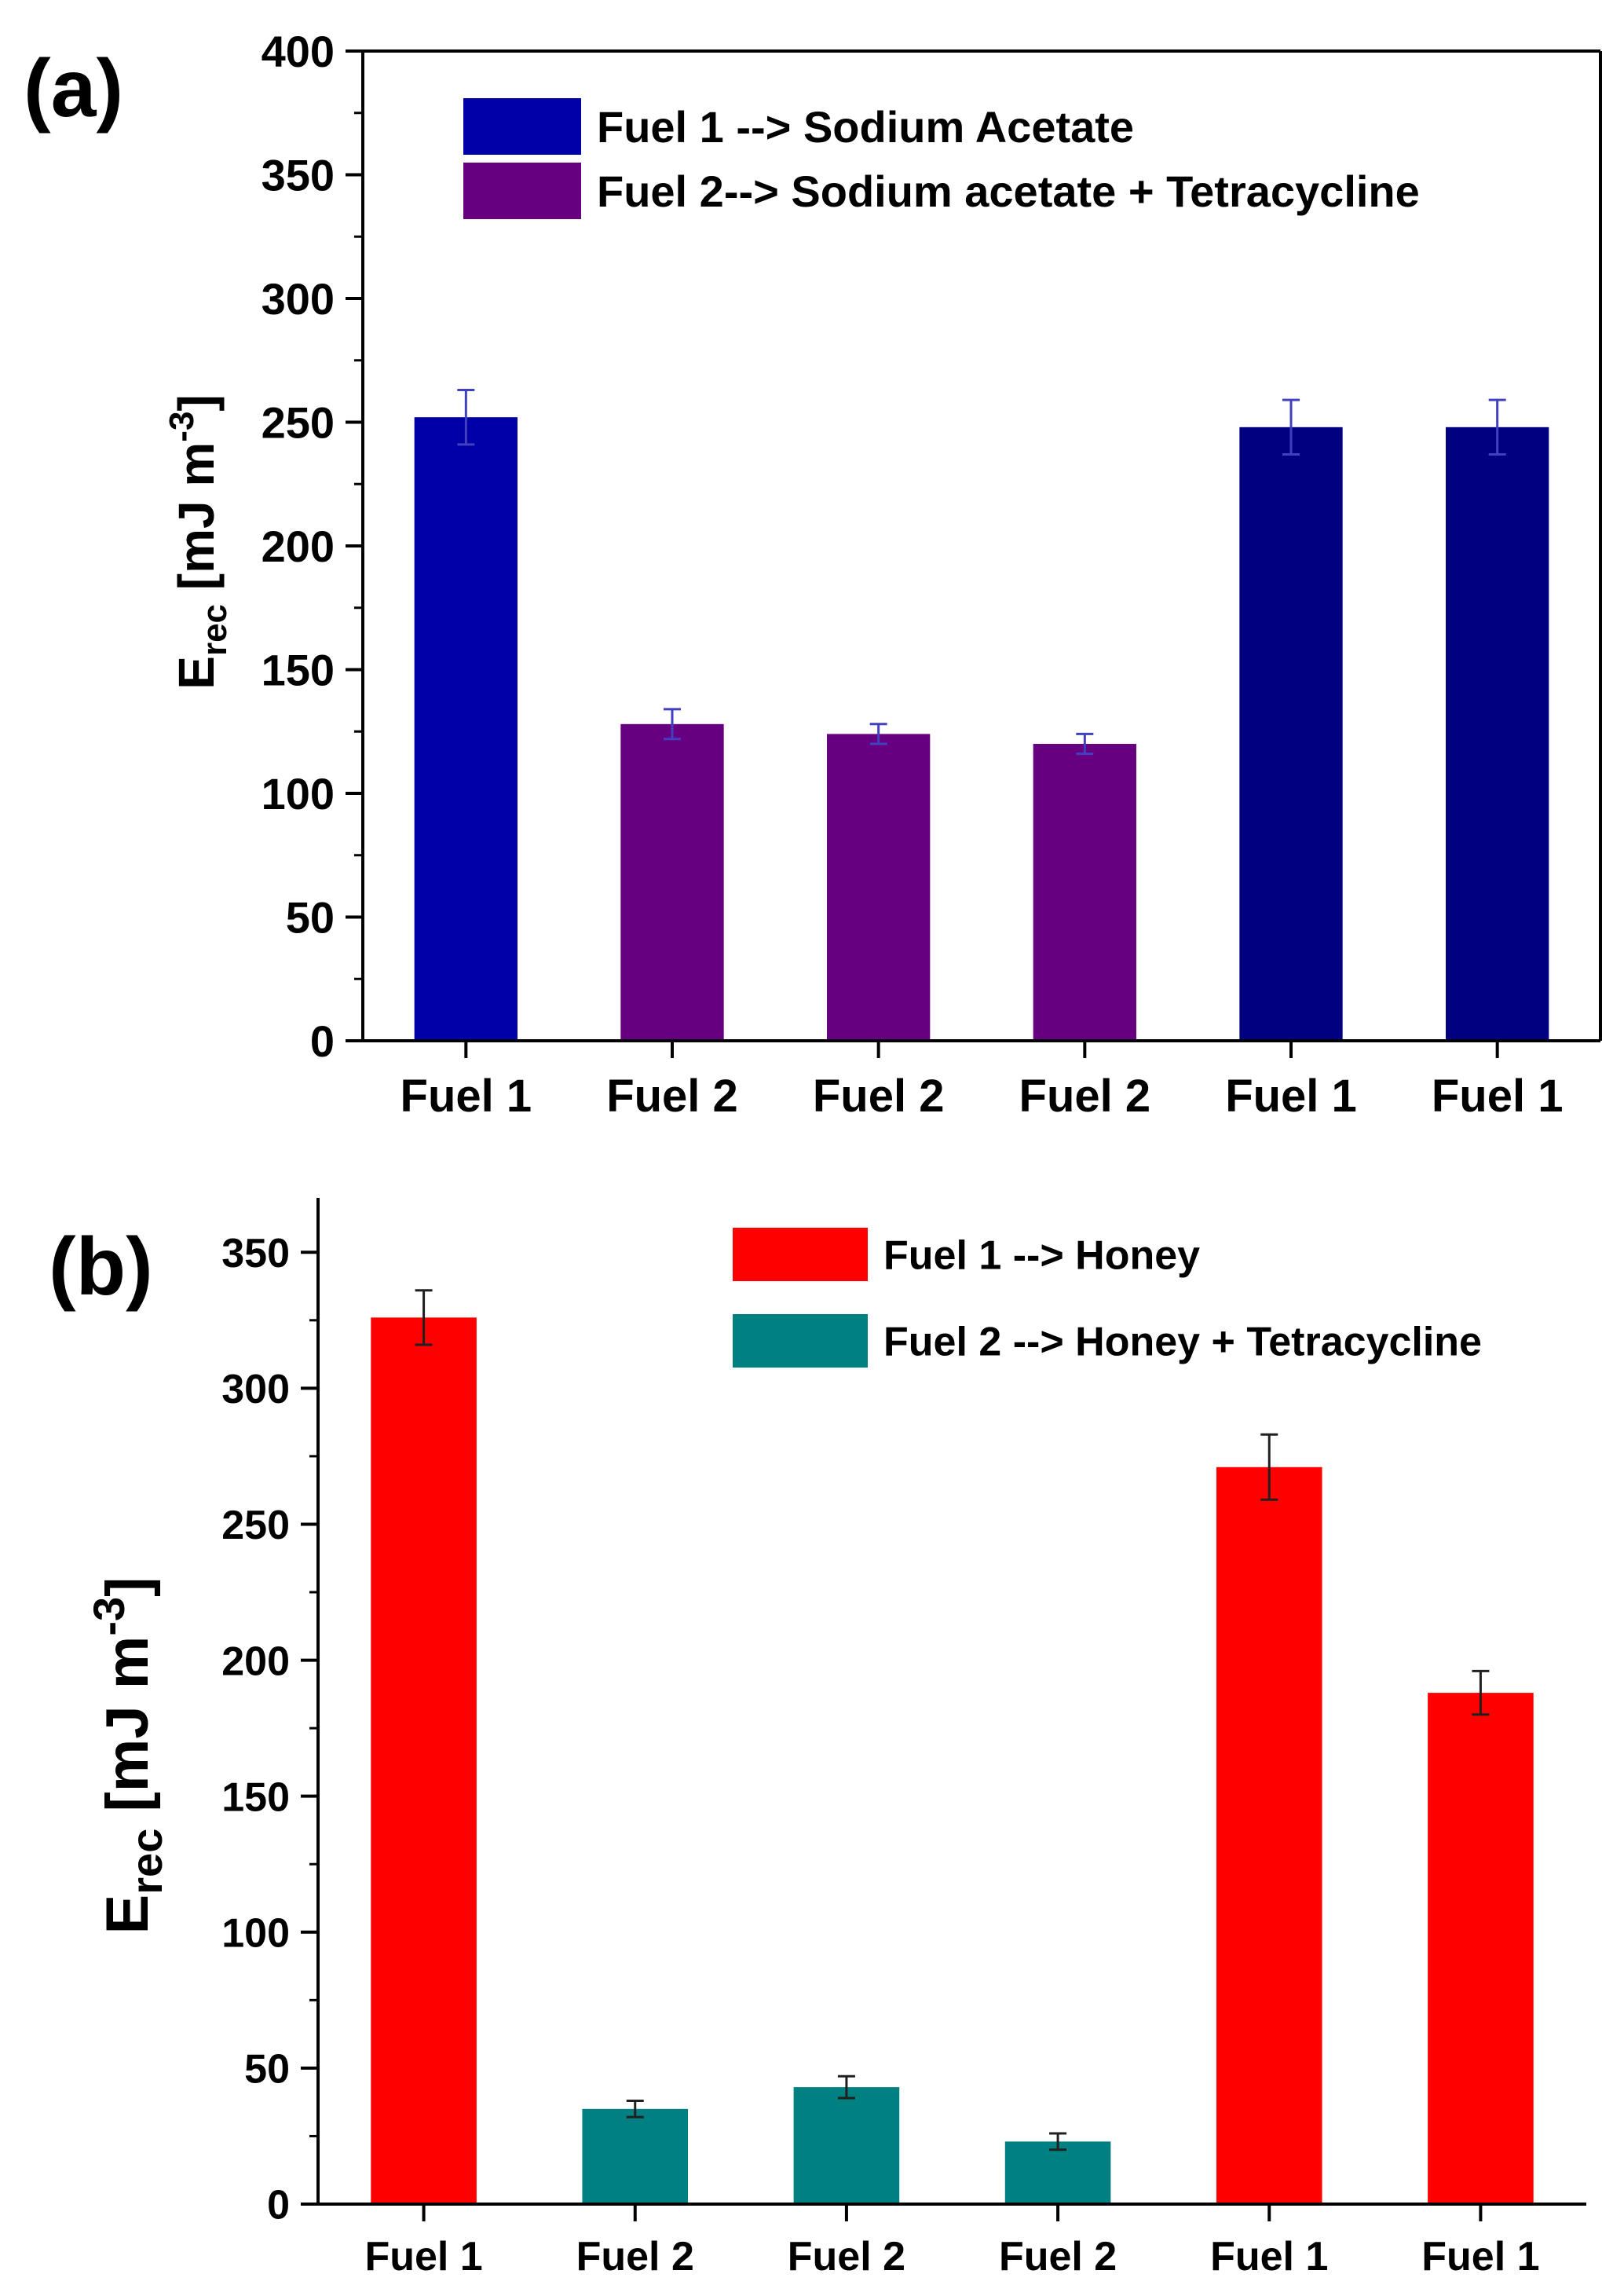 This screenshot has height=2285, width=1624. What do you see at coordinates (101, 1267) in the screenshot?
I see `panel-b-label: (b)` at bounding box center [101, 1267].